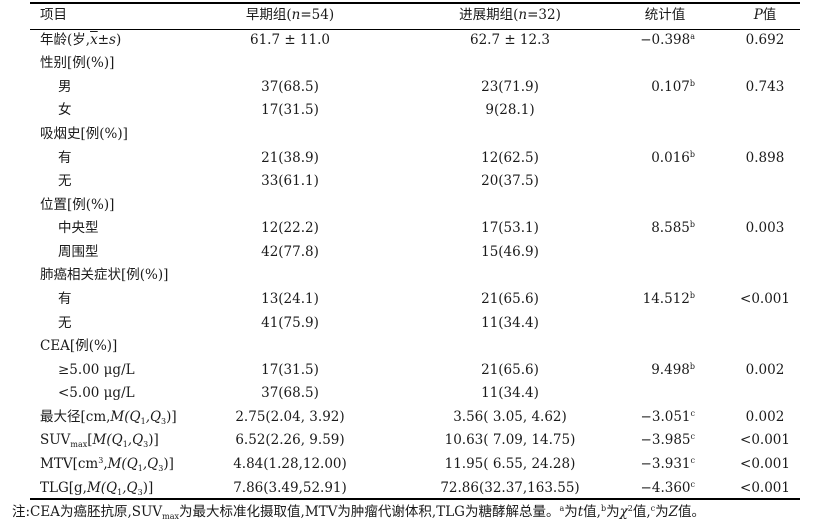 The width and height of the screenshot is (828, 527). I want to click on row-symptoms-label: 肺癌相关症状[例(%)], so click(104, 275).